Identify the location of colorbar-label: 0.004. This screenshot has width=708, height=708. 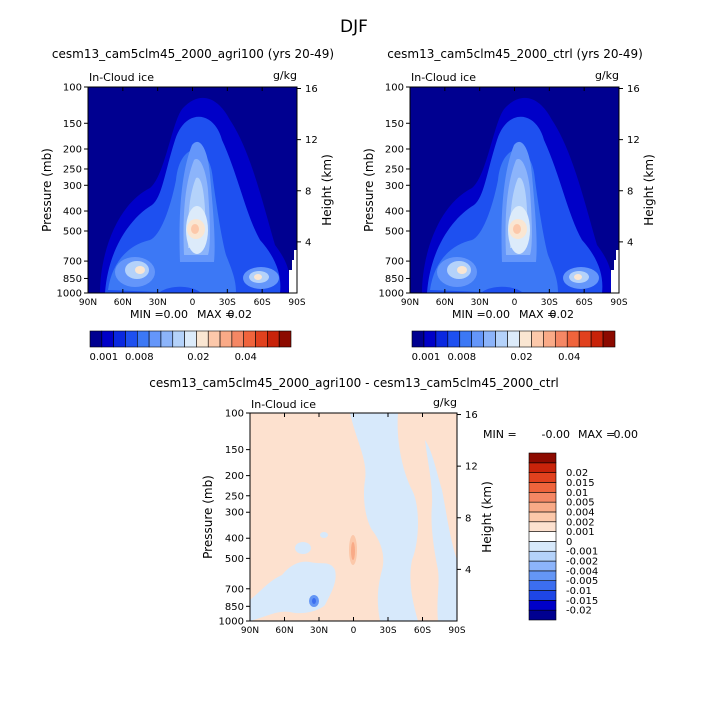
(580, 512).